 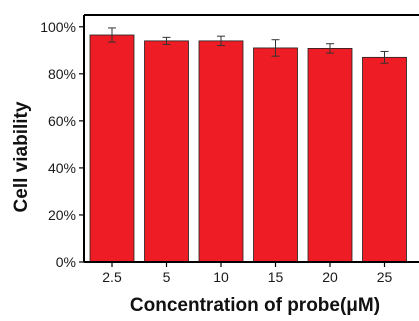 I want to click on y-tick-label: 0%, so click(x=66, y=262).